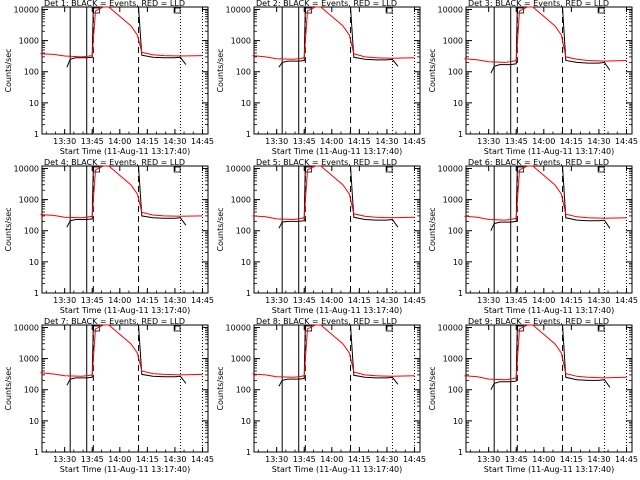  What do you see at coordinates (538, 4) in the screenshot?
I see `panel-title: Det 3: BLACK = Events, RED = LLD` at bounding box center [538, 4].